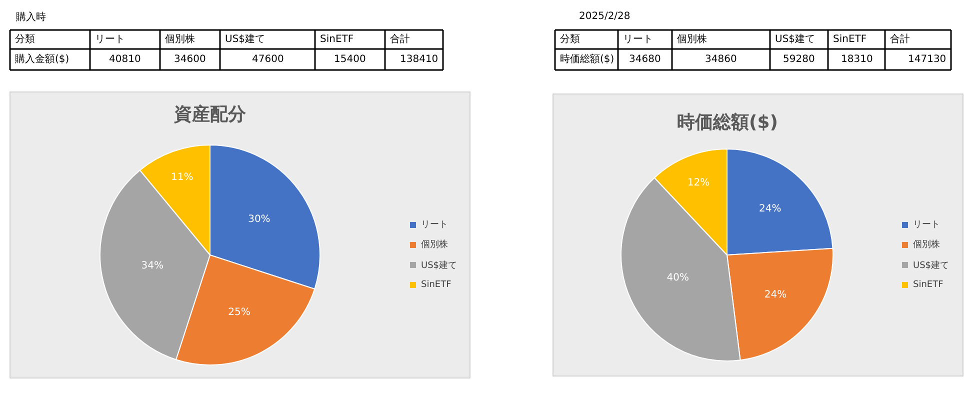 The width and height of the screenshot is (979, 402). What do you see at coordinates (239, 312) in the screenshot?
I see `data-label: 25%` at bounding box center [239, 312].